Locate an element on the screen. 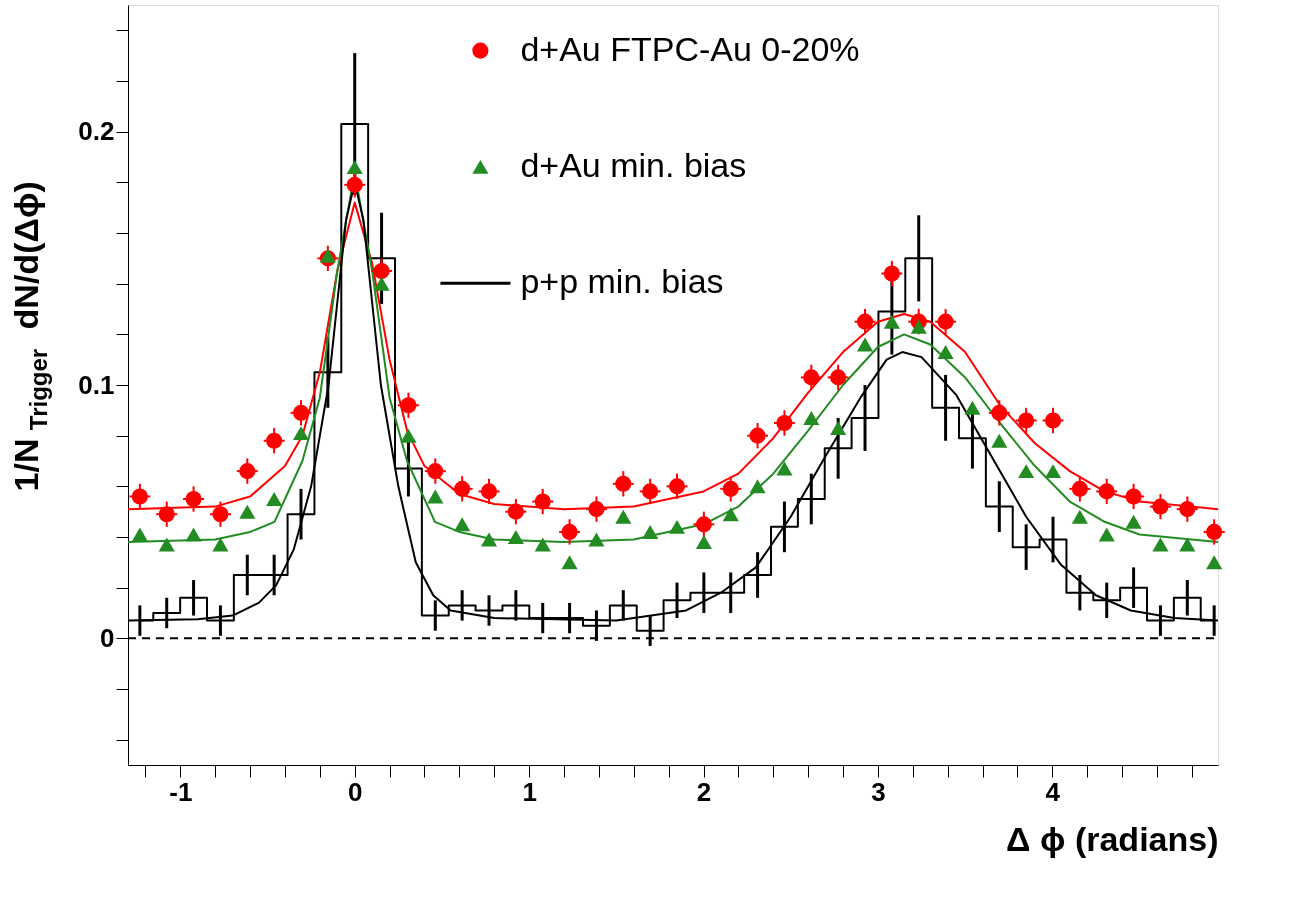 The image size is (1289, 914). x-axis-title: Δ ϕ (radians) is located at coordinates (1112, 838).